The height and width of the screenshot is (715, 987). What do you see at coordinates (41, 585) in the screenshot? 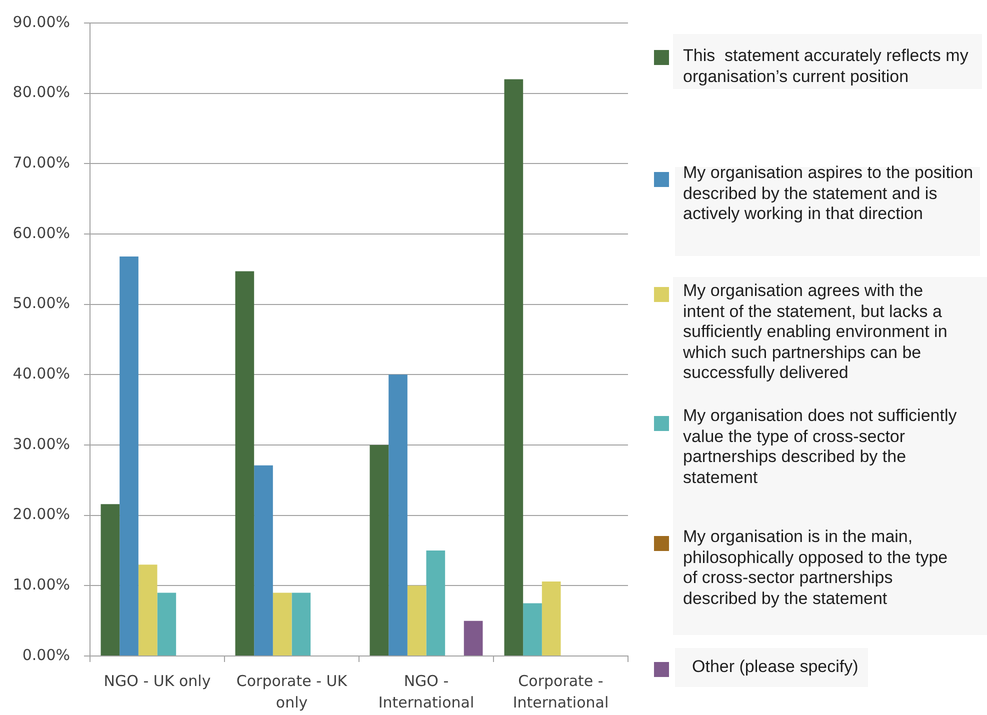
I see `y-tick-label: 10.00%` at bounding box center [41, 585].